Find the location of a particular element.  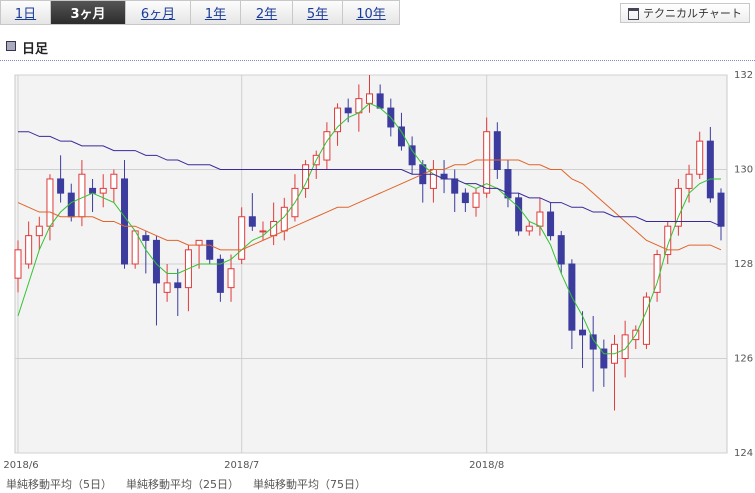

legend-entry: 単純移動平均（5日） is located at coordinates (59, 484).